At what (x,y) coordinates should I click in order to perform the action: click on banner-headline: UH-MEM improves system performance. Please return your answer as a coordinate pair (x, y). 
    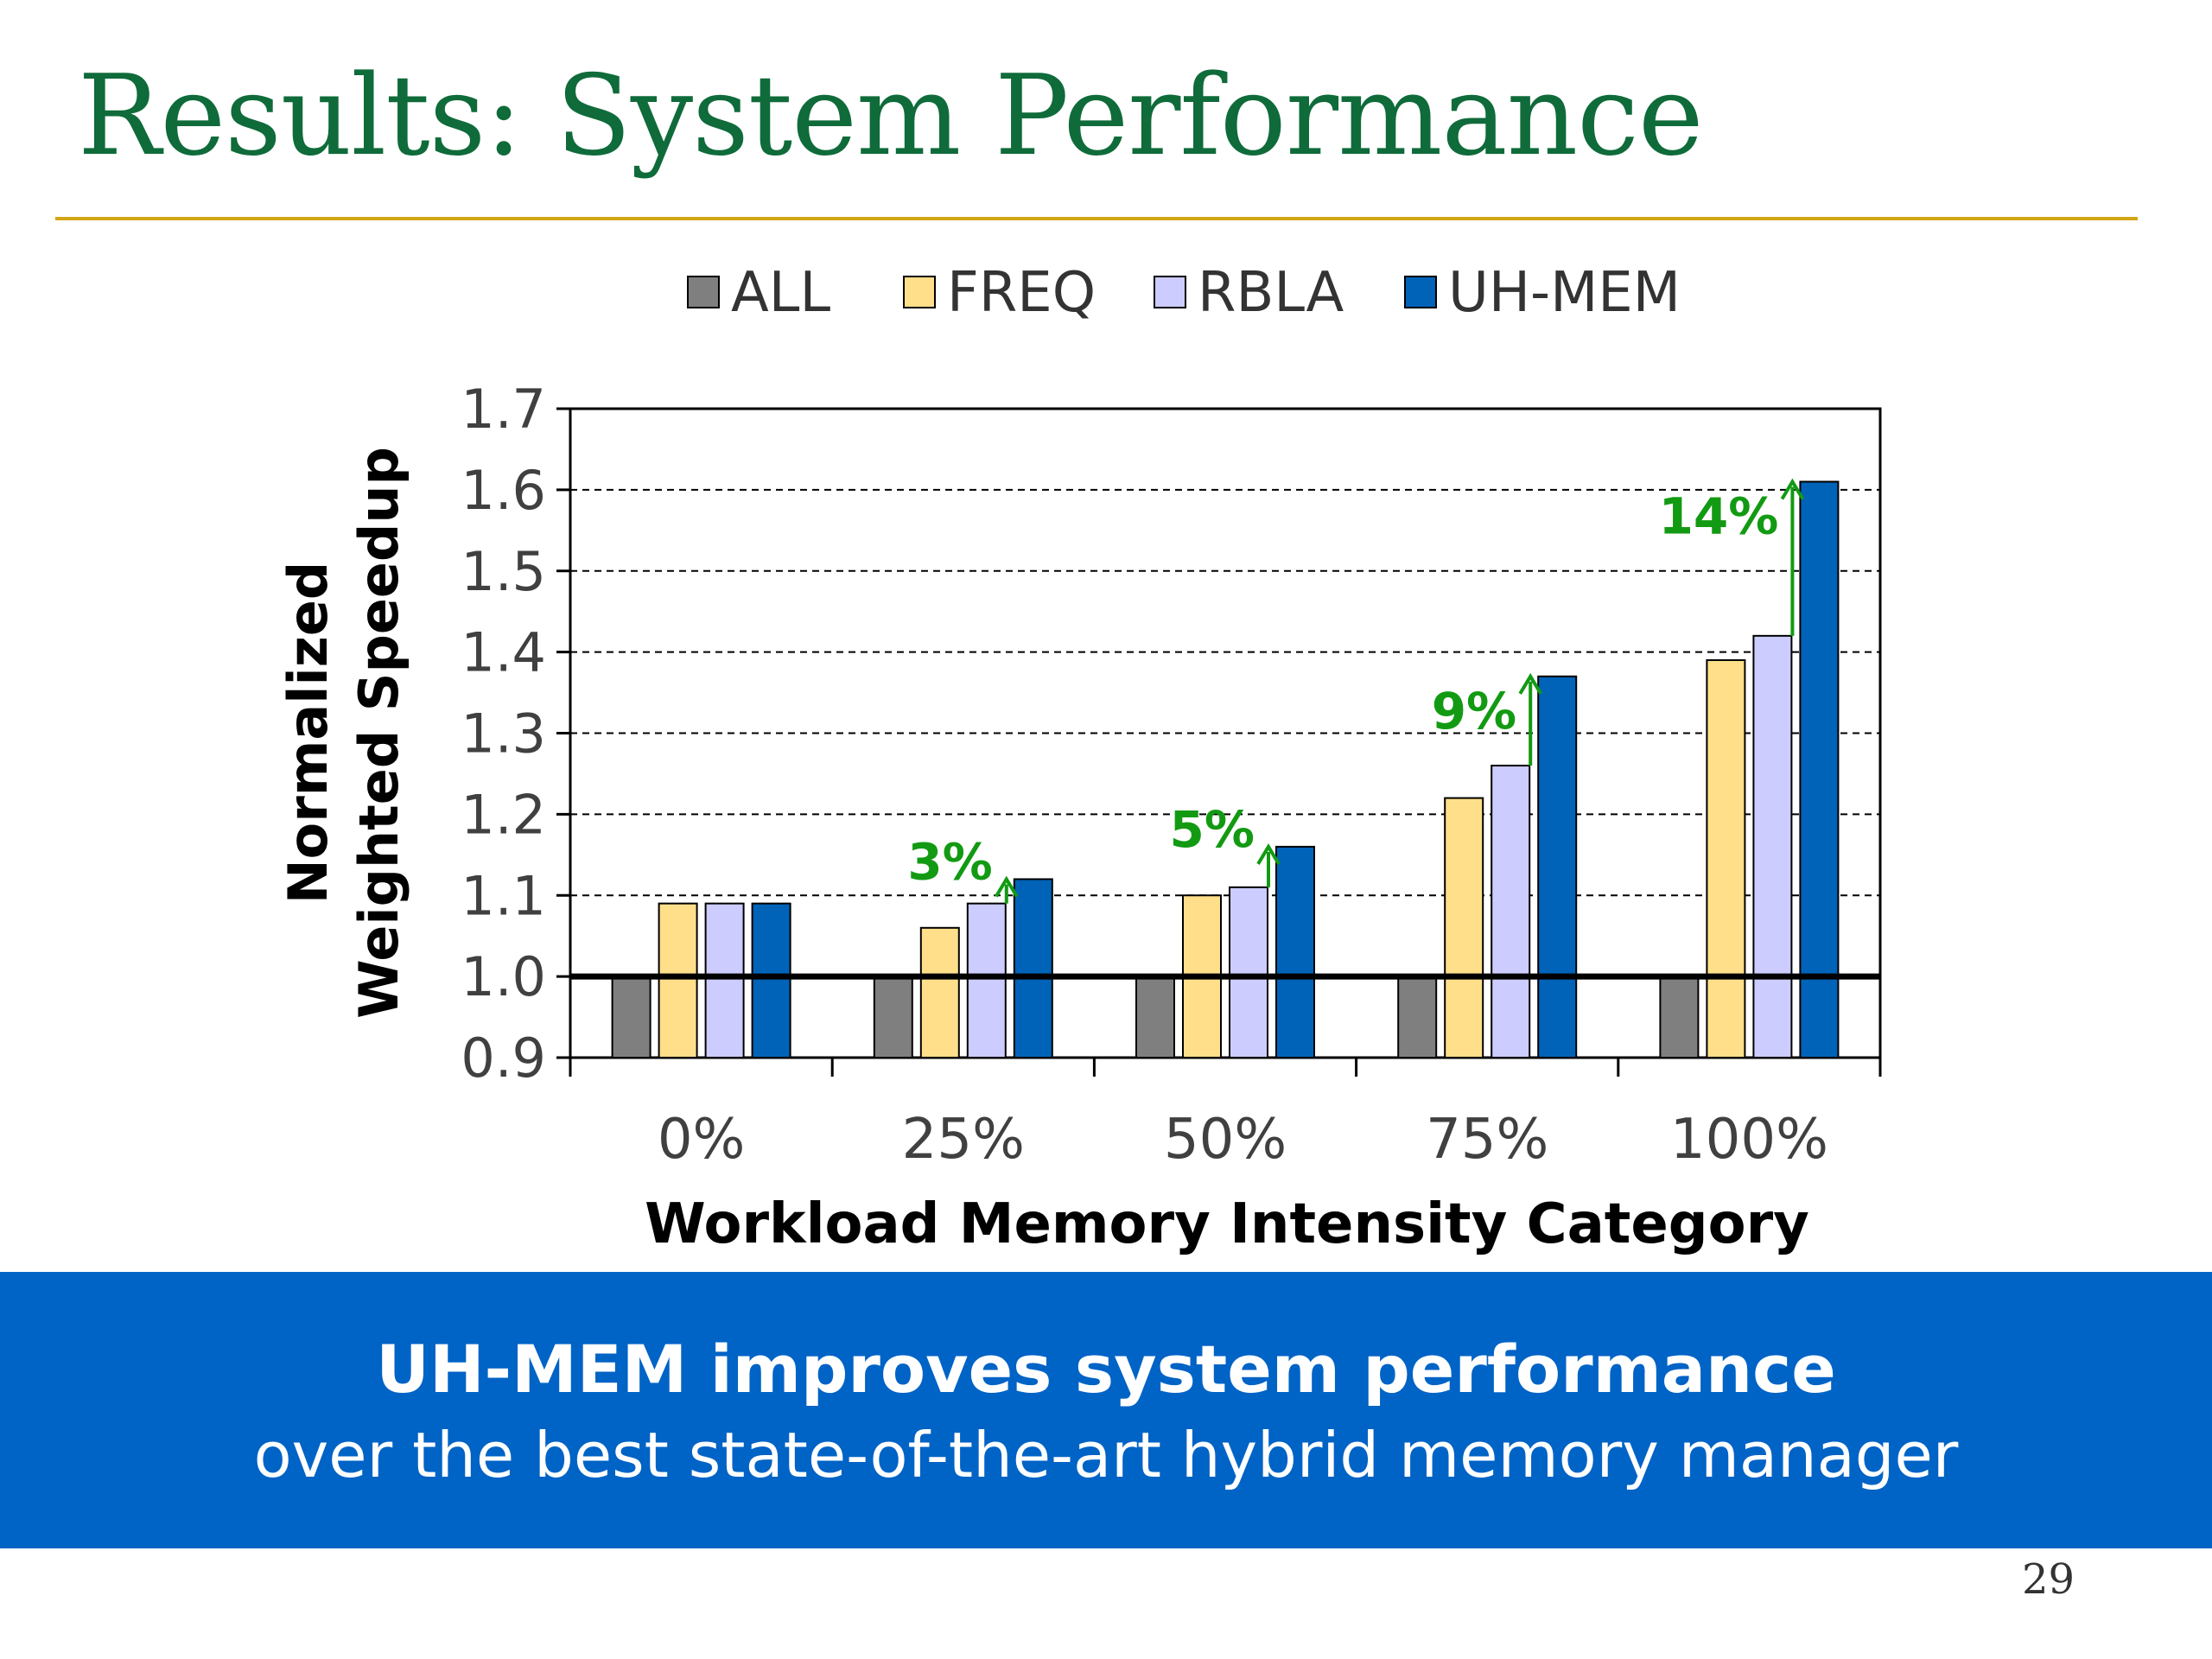
    Looking at the image, I should click on (1106, 1369).